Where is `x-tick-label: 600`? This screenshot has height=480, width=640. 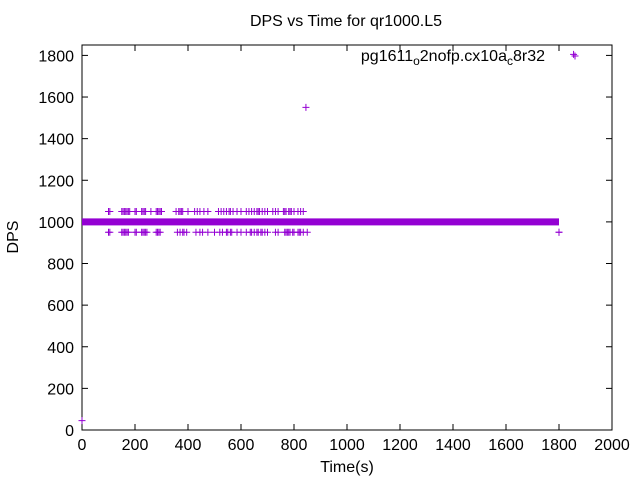
x-tick-label: 600 is located at coordinates (241, 445).